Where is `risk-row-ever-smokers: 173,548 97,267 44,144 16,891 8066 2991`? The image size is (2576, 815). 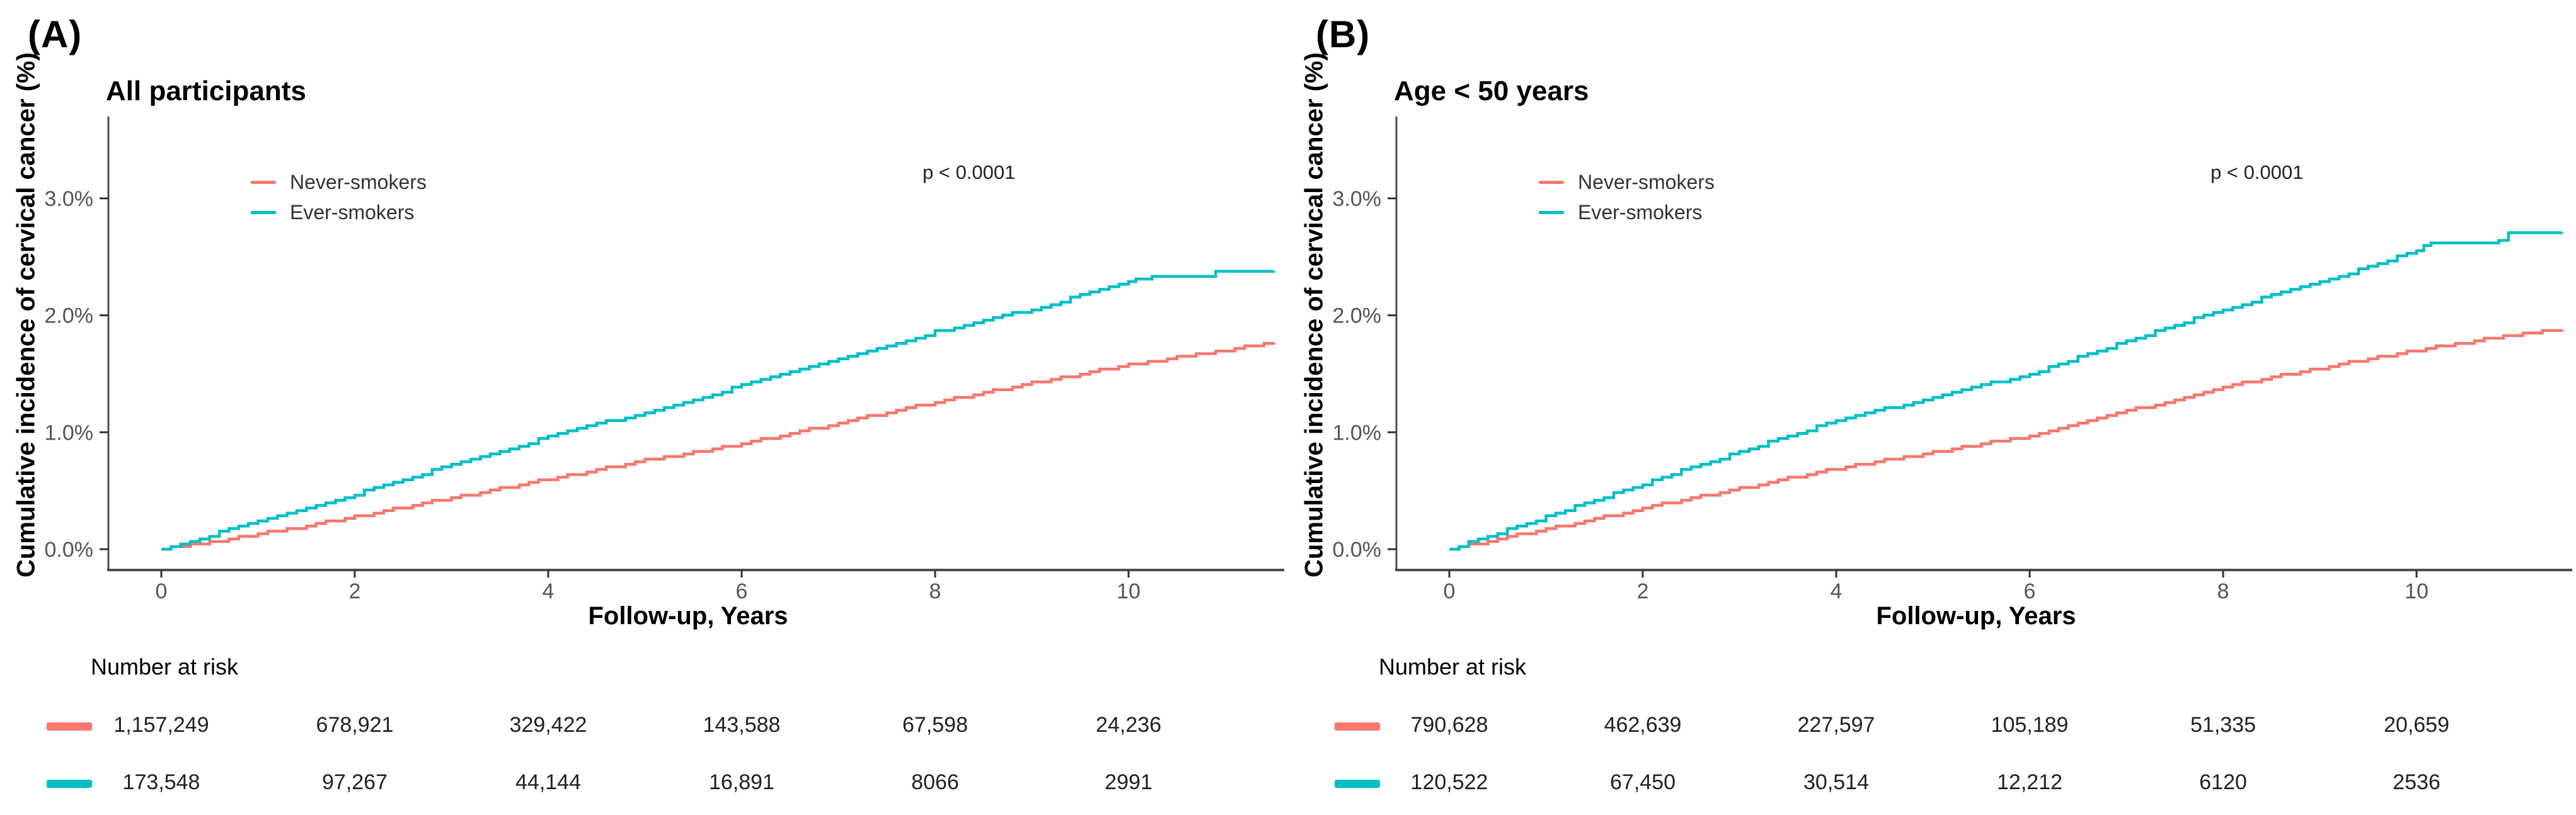 risk-row-ever-smokers: 173,548 97,267 44,144 16,891 8066 2991 is located at coordinates (644, 784).